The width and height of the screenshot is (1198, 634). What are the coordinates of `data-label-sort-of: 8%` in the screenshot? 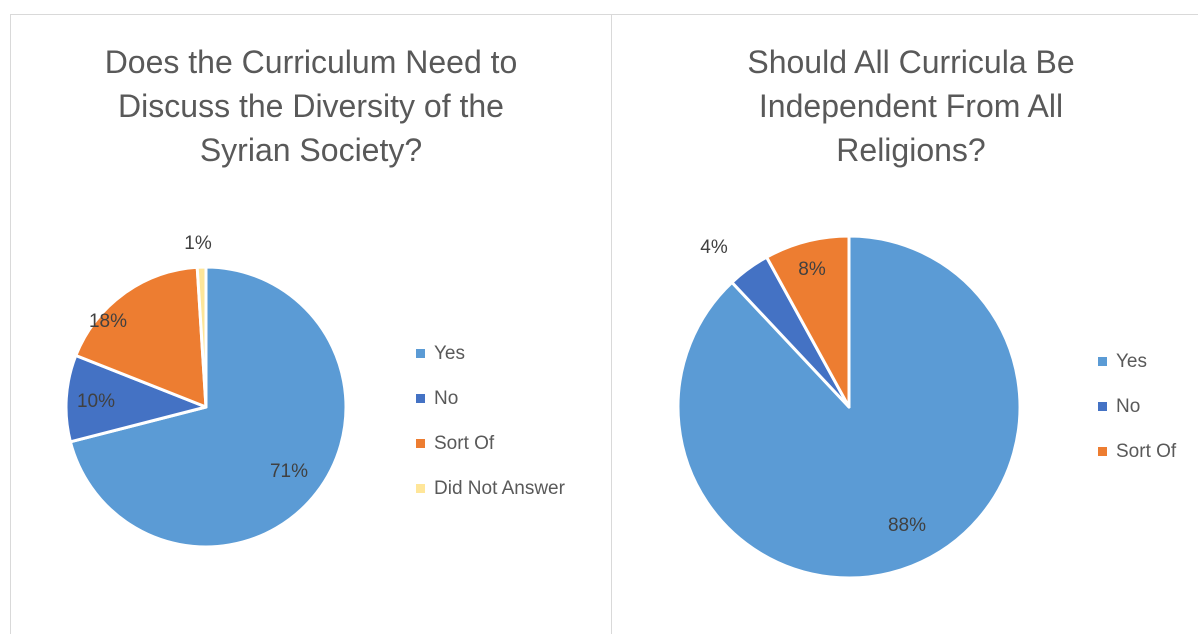 It's located at (812, 269).